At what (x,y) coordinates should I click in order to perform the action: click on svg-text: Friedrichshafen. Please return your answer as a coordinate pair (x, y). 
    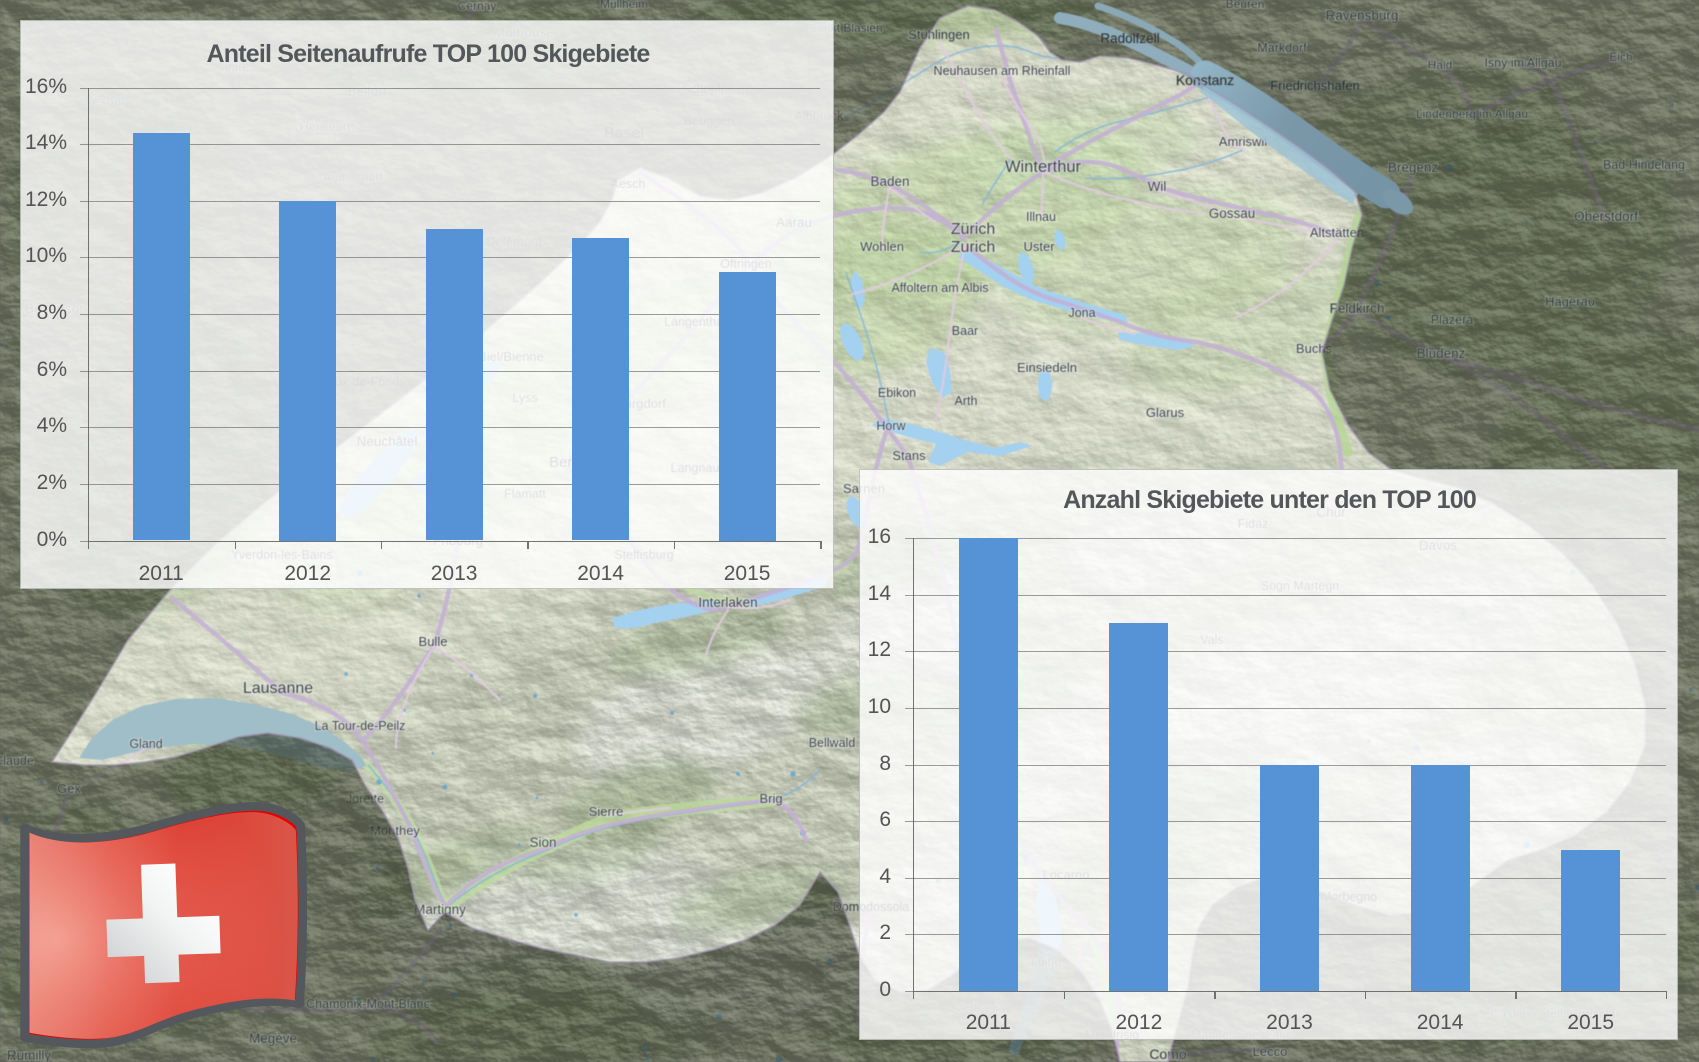
    Looking at the image, I should click on (1315, 85).